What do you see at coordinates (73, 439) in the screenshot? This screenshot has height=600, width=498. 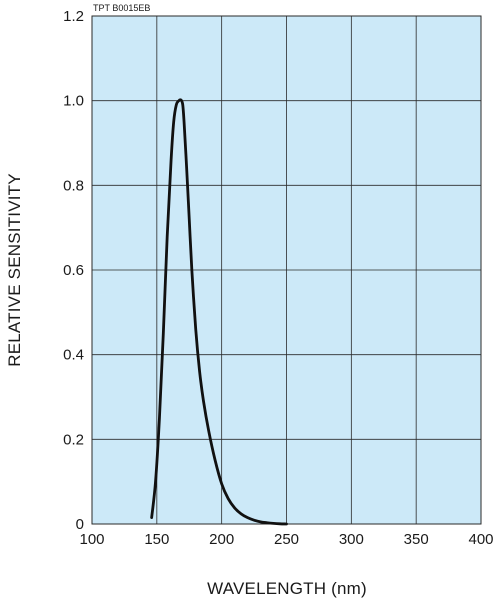 I see `y-tick-label: 0.2` at bounding box center [73, 439].